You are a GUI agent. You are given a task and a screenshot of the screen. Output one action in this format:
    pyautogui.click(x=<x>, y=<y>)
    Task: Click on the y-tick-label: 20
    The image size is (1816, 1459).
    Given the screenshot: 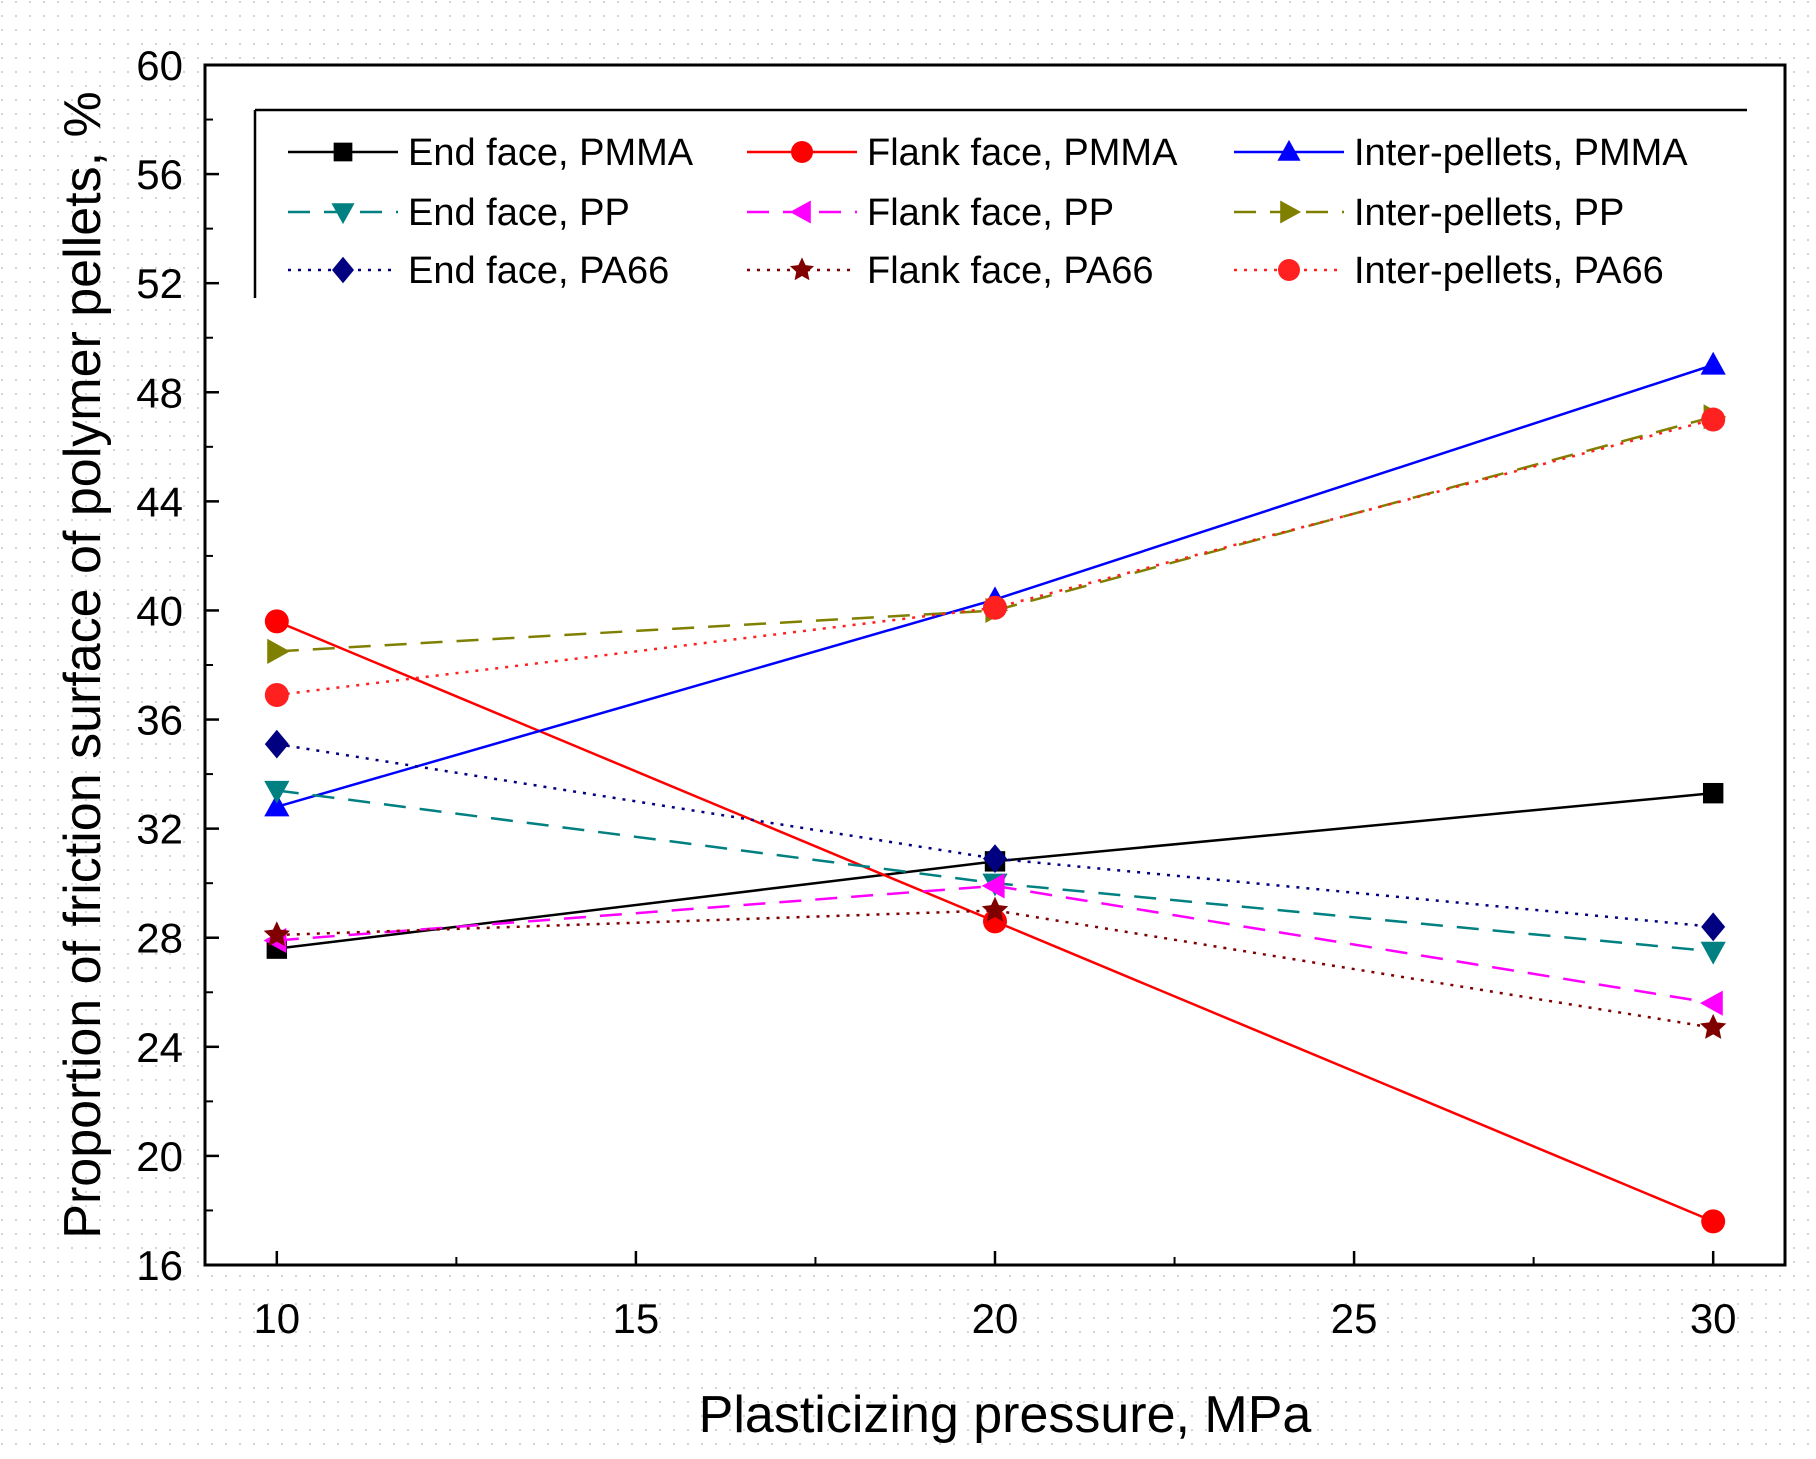 What is the action you would take?
    pyautogui.click(x=159, y=1156)
    